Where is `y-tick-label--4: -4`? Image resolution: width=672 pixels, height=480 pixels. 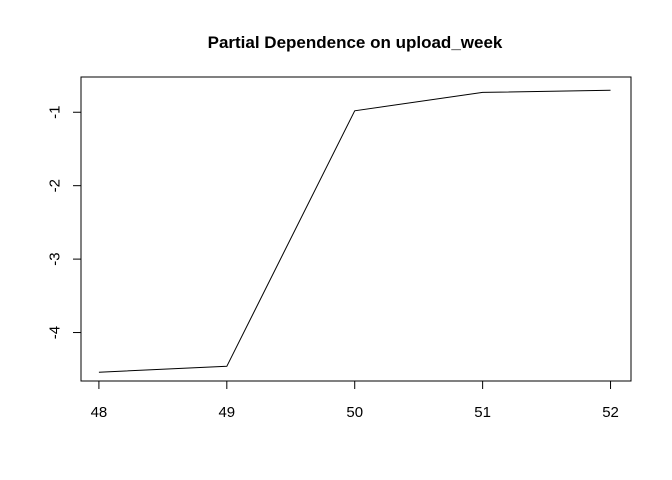 y-tick-label--4: -4 is located at coordinates (55, 332).